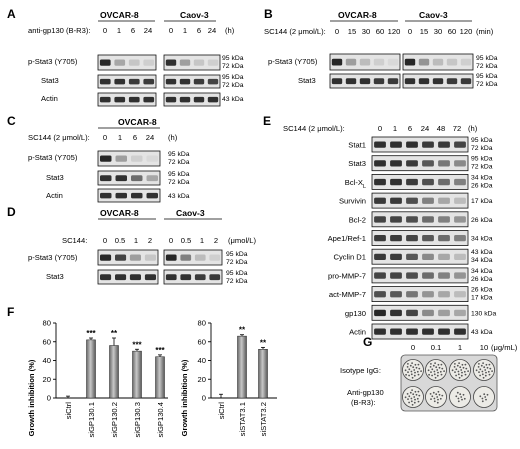 The width and height of the screenshot is (520, 449). I want to click on panel-d-lane-labels: 0 0.5 1 2 0 0.5 1 2, so click(160, 240).